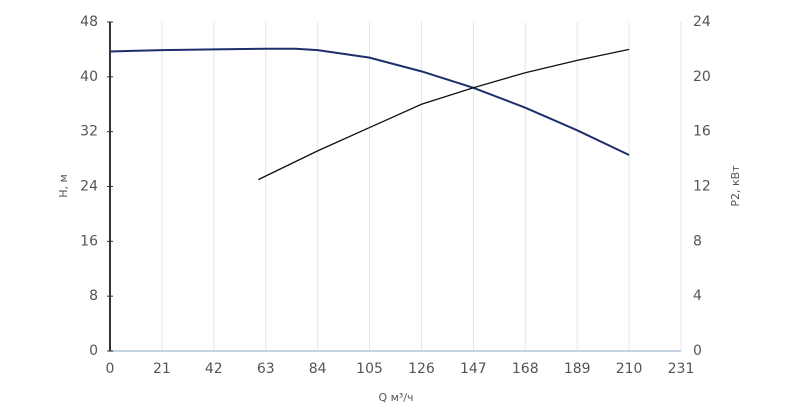 This screenshot has height=412, width=800. What do you see at coordinates (697, 241) in the screenshot?
I see `y2-tick-label: 8` at bounding box center [697, 241].